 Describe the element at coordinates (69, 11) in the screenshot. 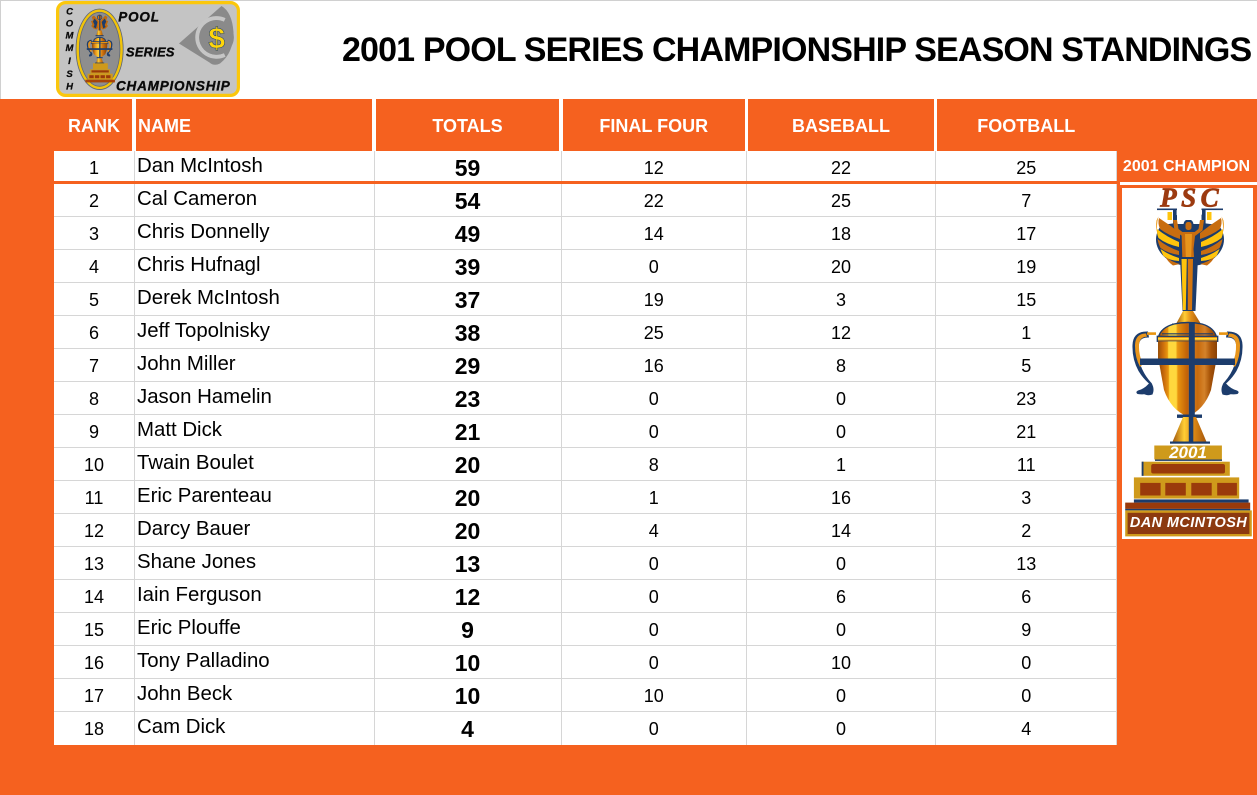

I see `svg-text: C` at that location.